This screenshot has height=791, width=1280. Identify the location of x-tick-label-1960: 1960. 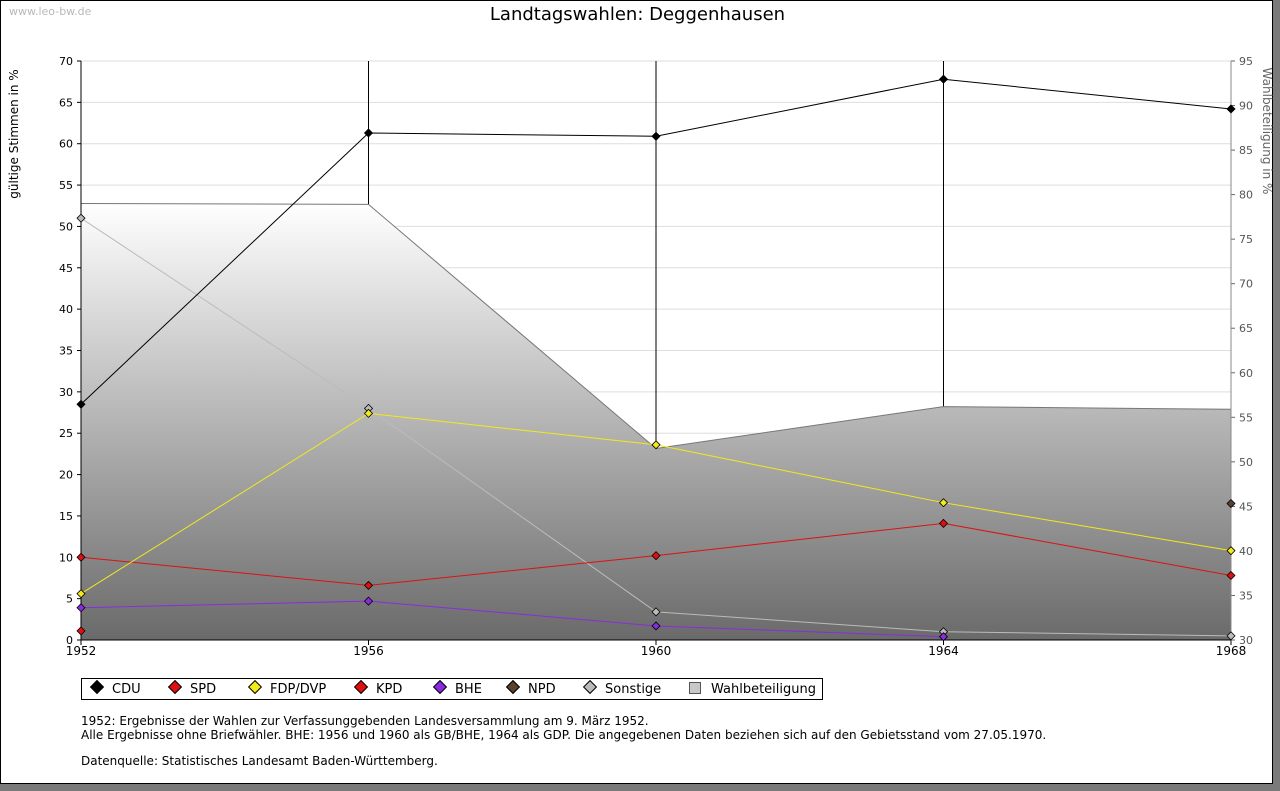
(656, 651).